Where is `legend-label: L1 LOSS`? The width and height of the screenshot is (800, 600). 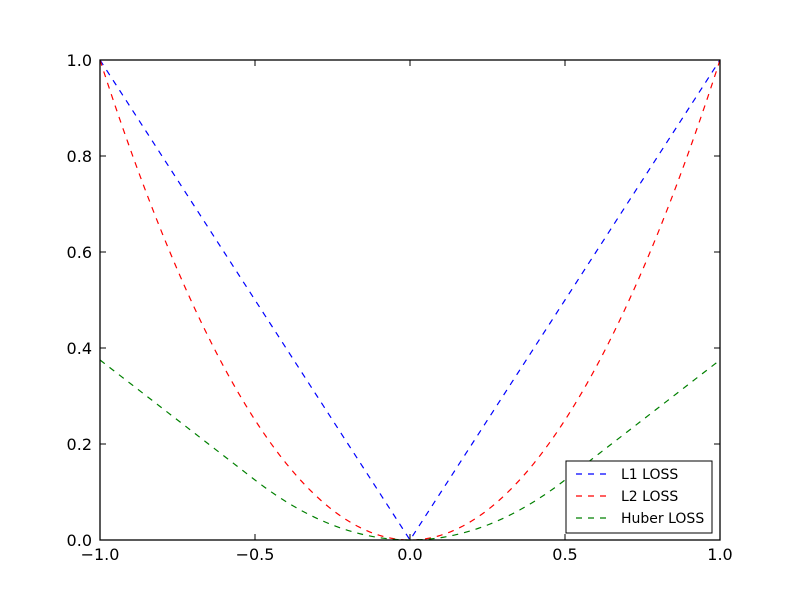 legend-label: L1 LOSS is located at coordinates (649, 475).